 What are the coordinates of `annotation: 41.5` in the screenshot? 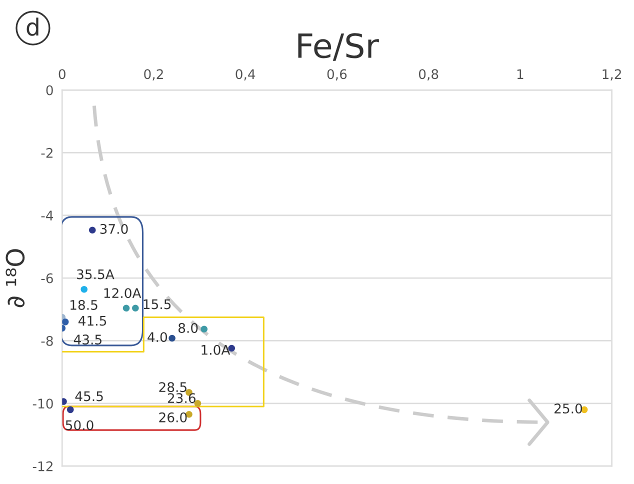 It's located at (92, 321).